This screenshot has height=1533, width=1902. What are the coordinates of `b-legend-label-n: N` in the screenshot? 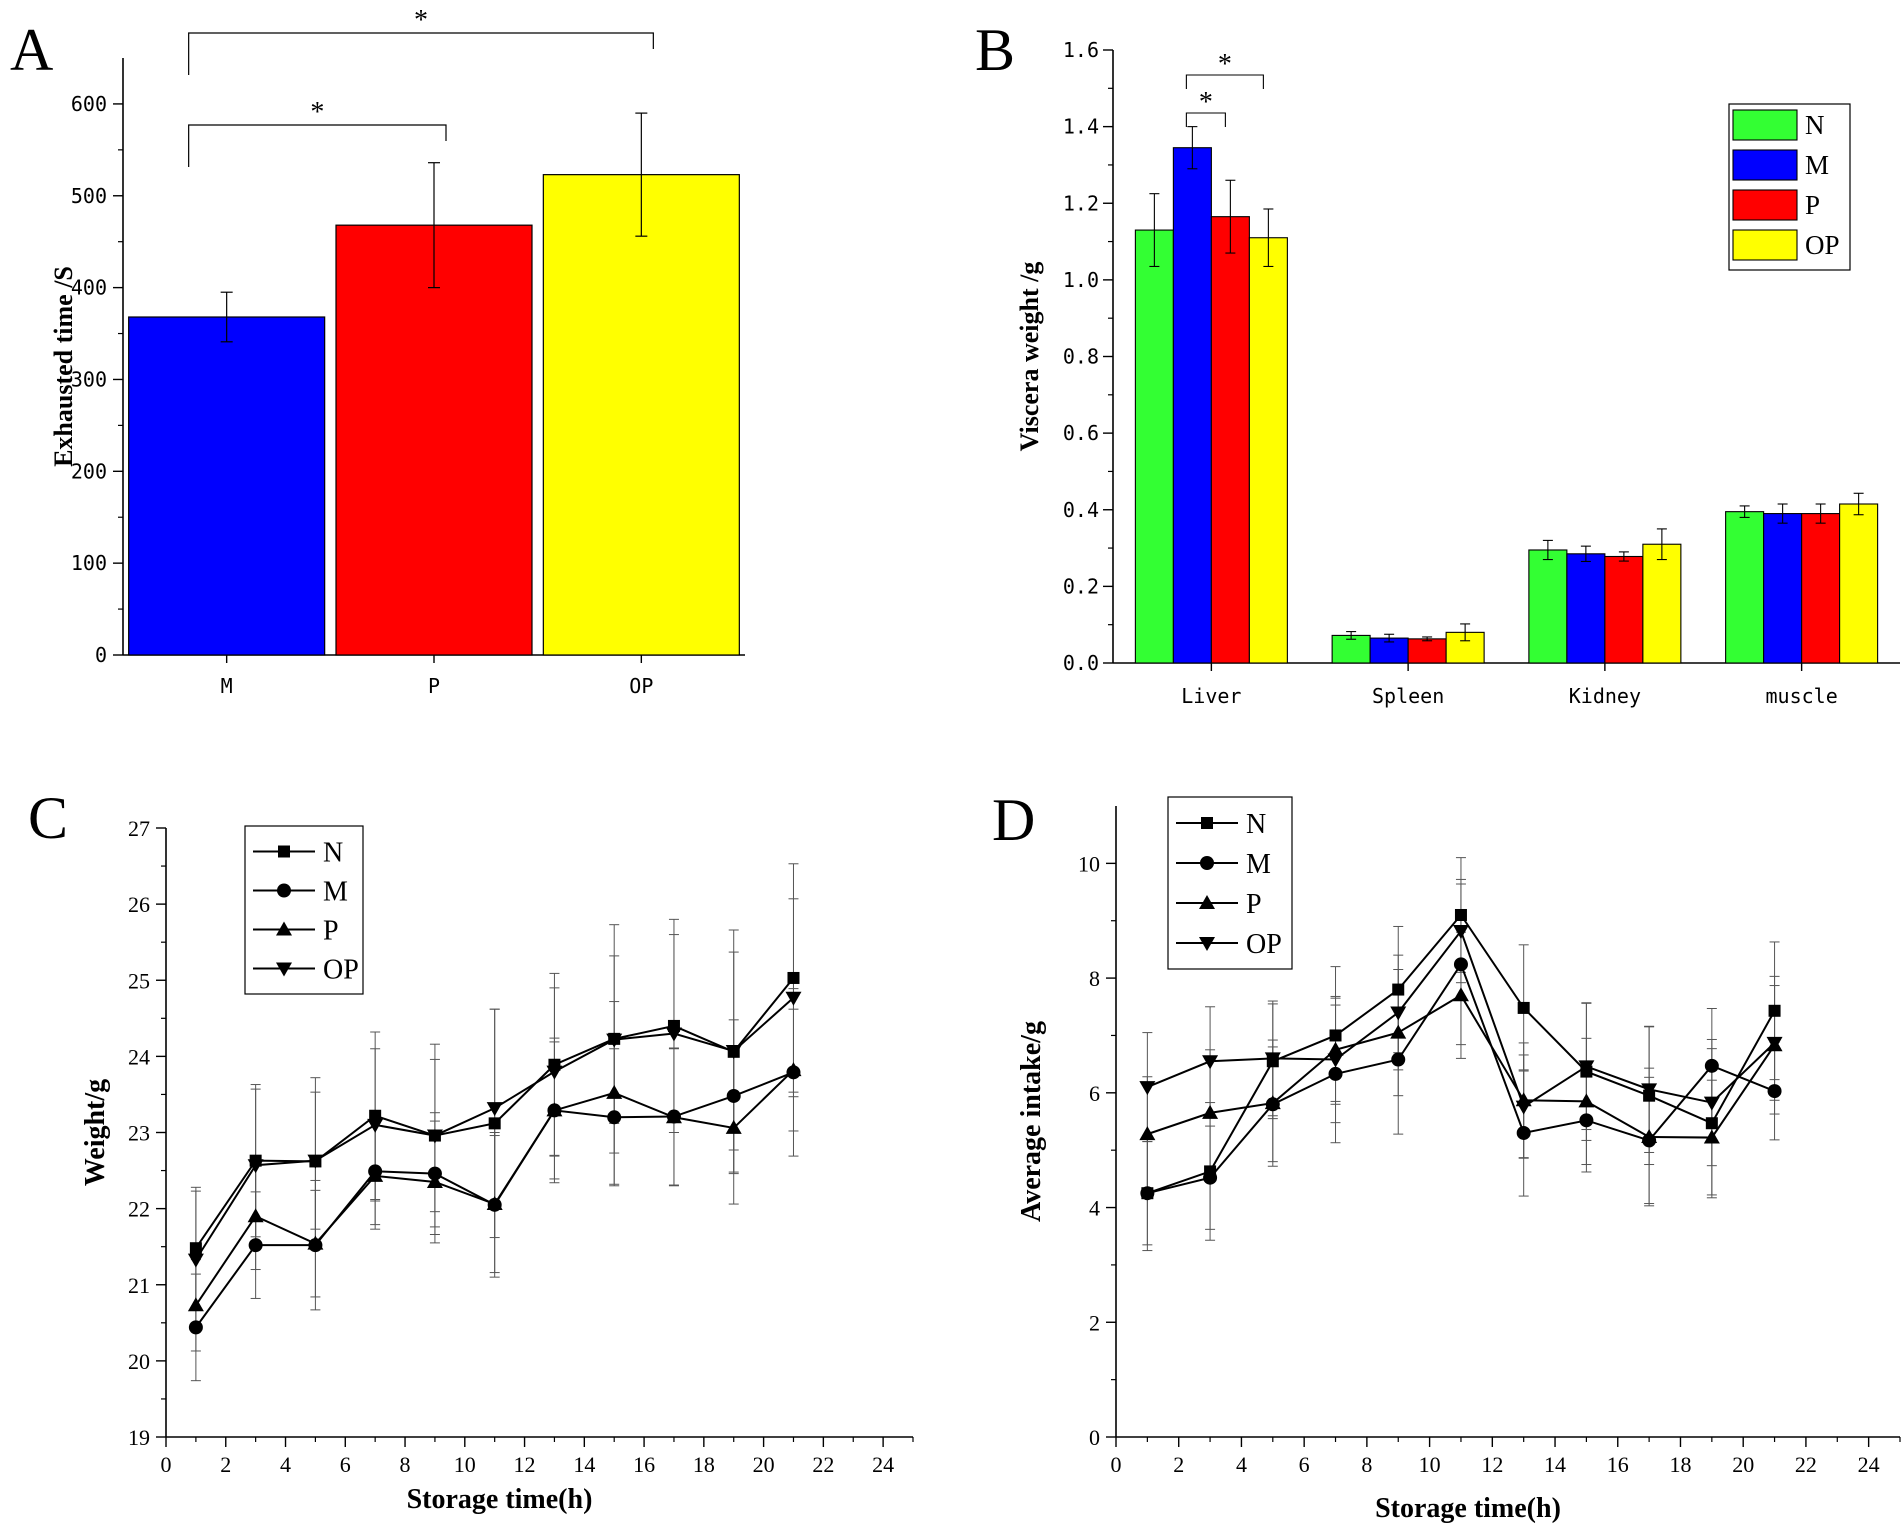 It's located at (1815, 125).